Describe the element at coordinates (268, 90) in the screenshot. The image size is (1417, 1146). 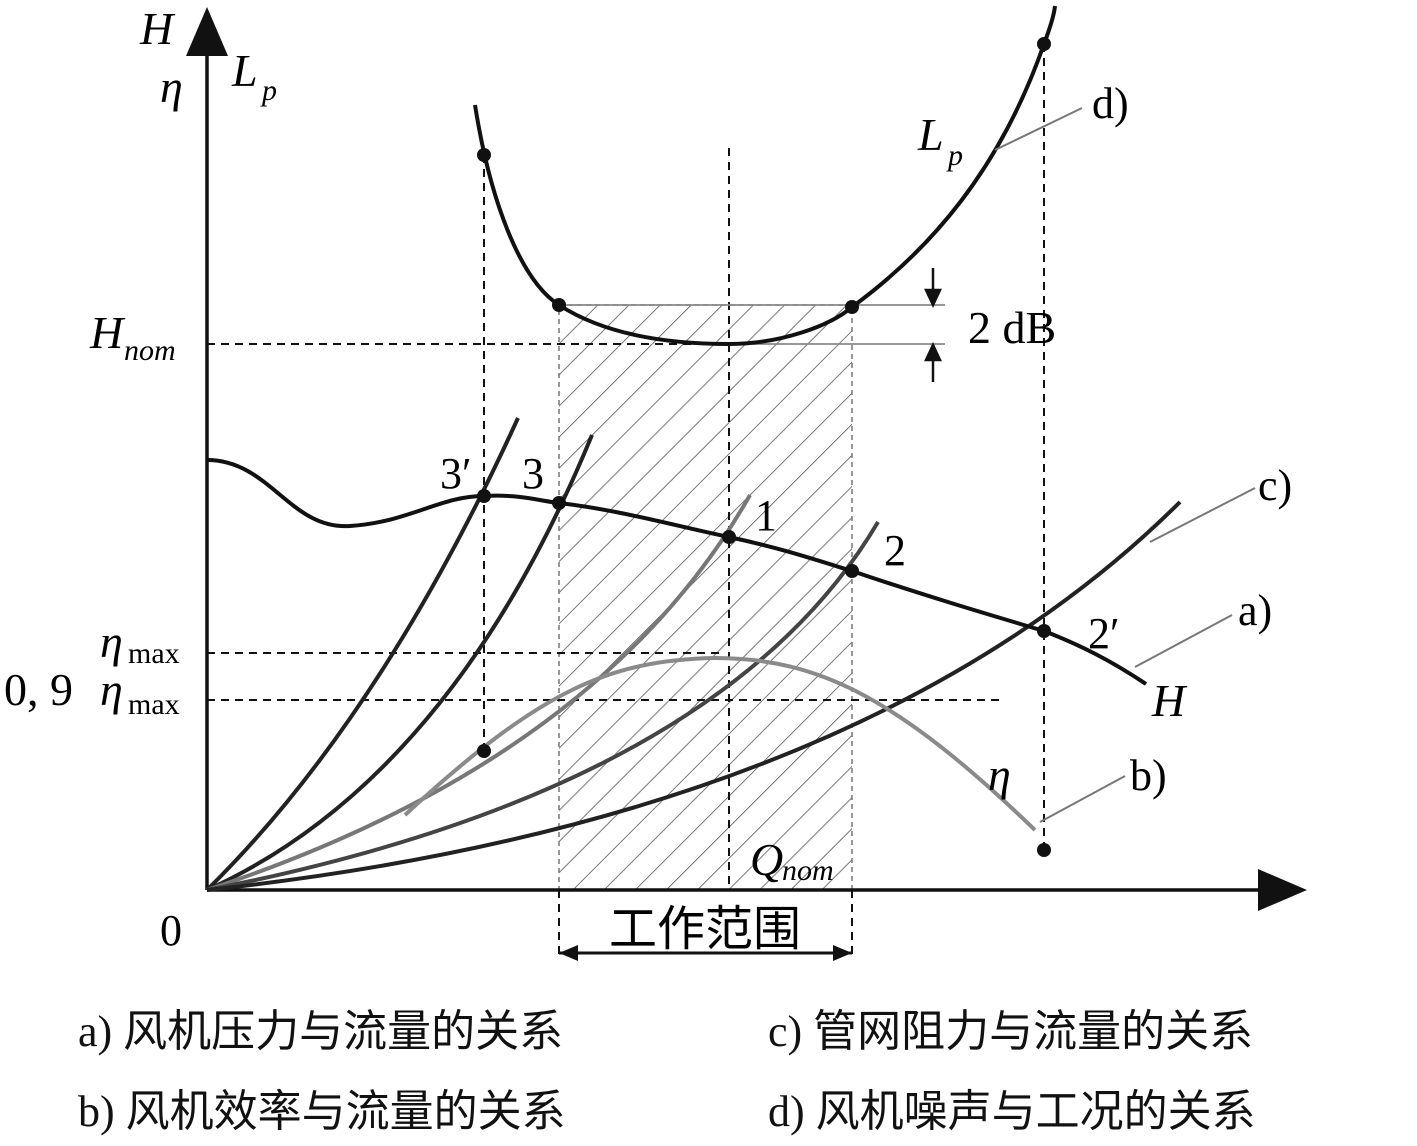
I see `y-label-Lp-sub: p` at that location.